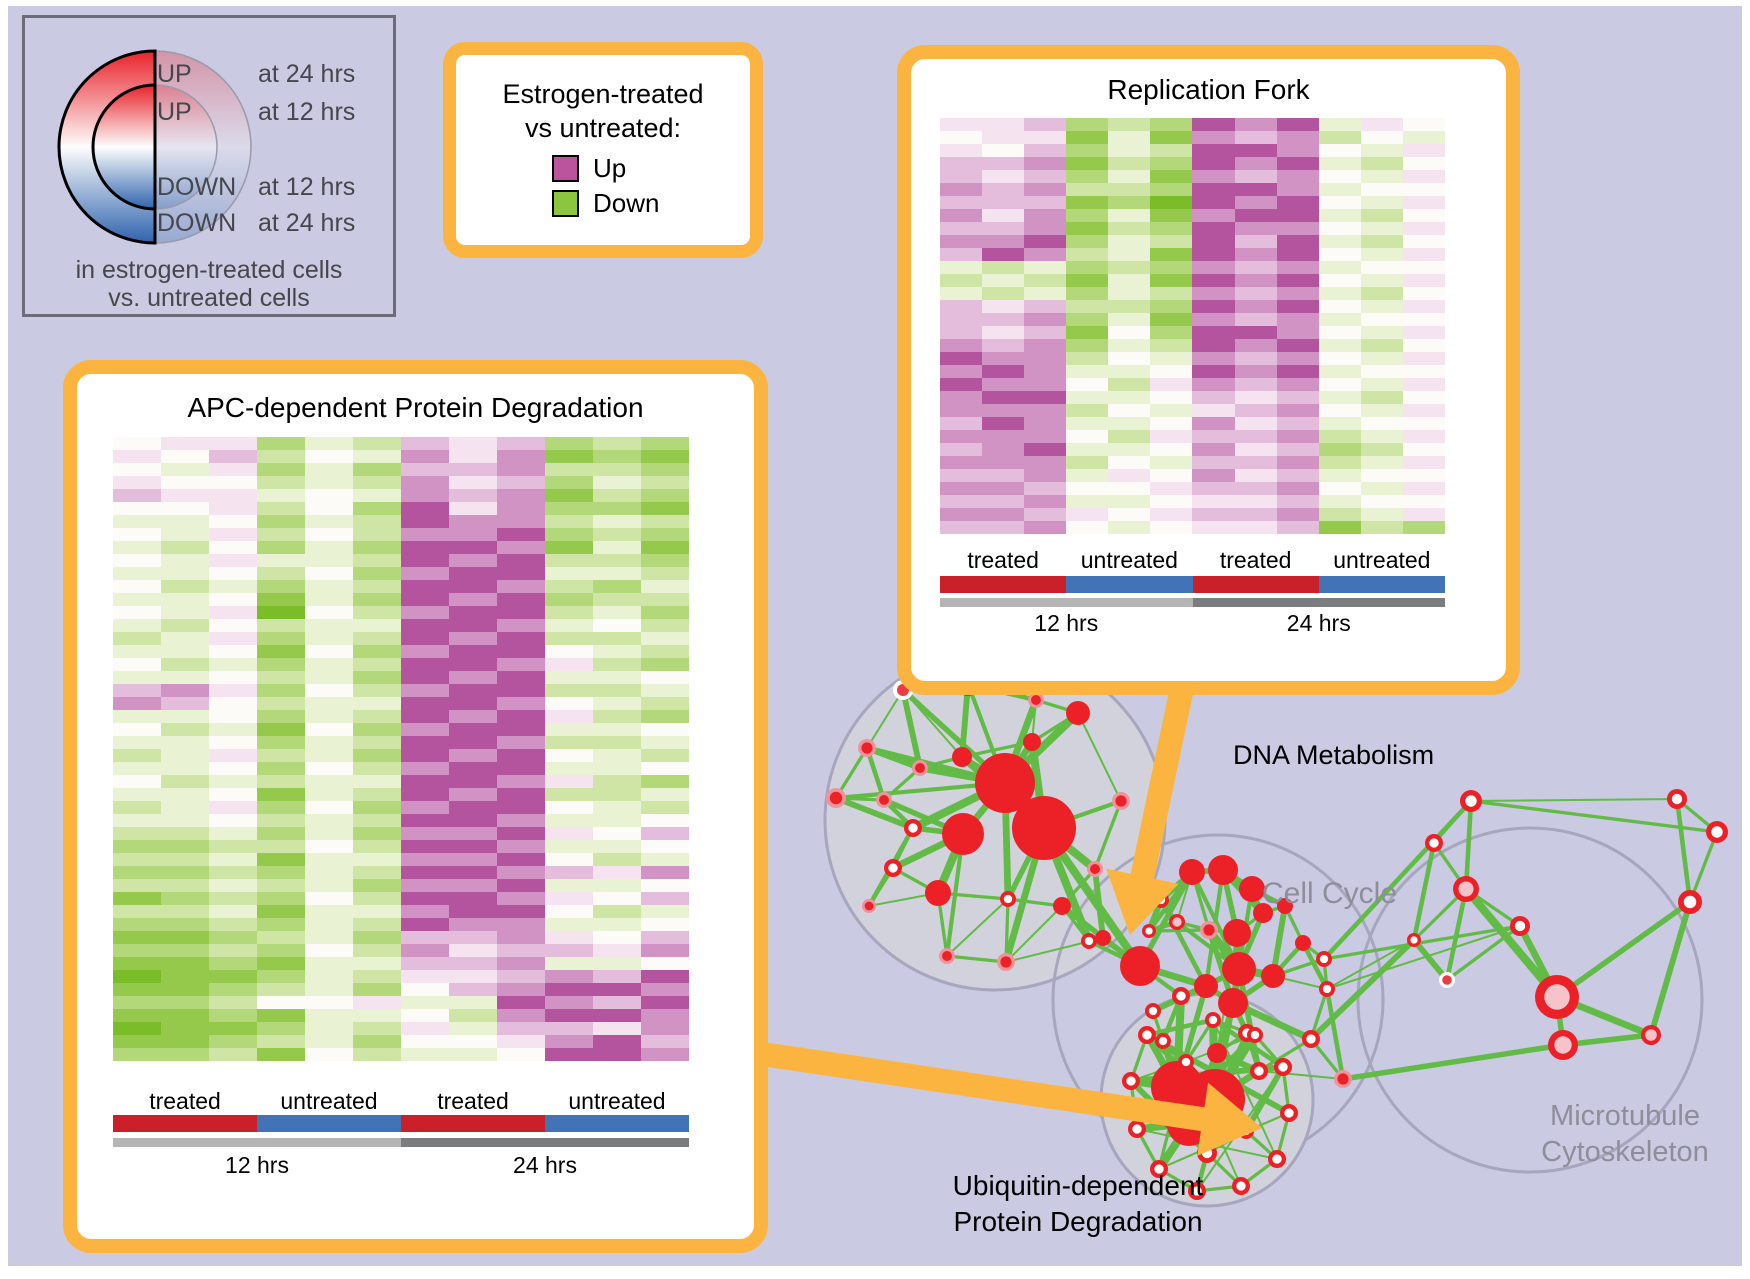  What do you see at coordinates (1334, 755) in the screenshot?
I see `dna-metabolism-label: DNA Metabolism` at bounding box center [1334, 755].